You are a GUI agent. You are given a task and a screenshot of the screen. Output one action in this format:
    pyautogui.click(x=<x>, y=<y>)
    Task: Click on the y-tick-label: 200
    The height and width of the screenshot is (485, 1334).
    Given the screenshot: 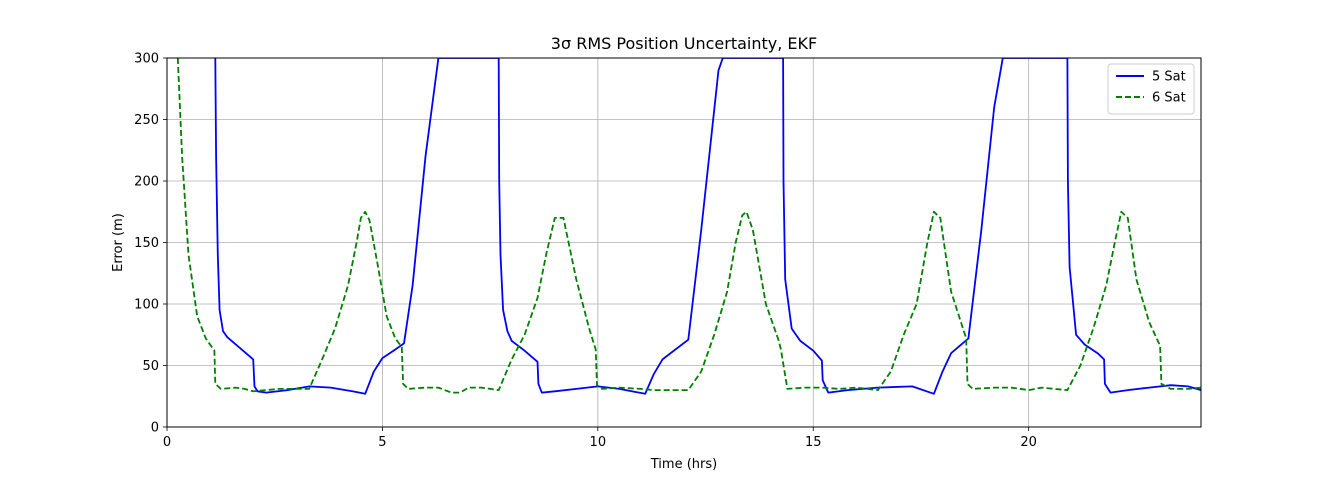 What is the action you would take?
    pyautogui.click(x=146, y=182)
    